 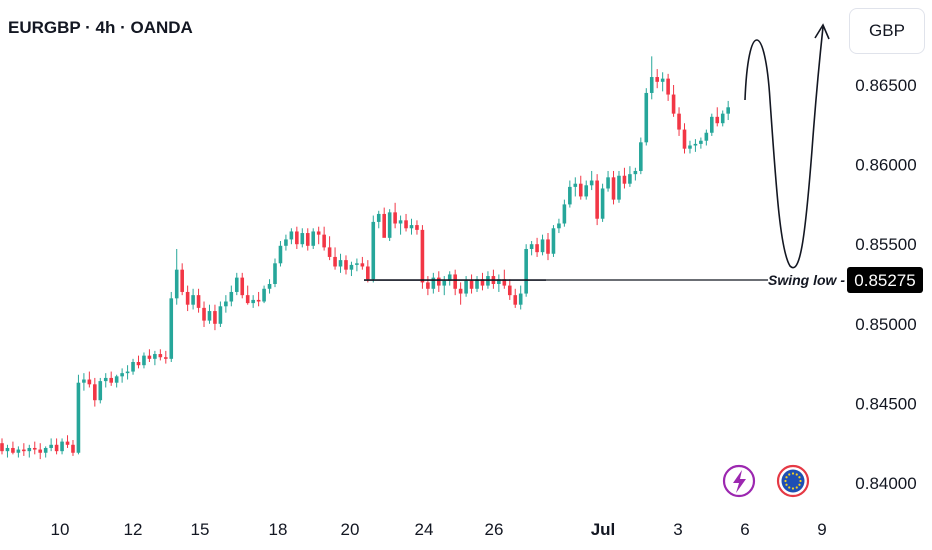 What do you see at coordinates (100, 27) in the screenshot?
I see `chart-title: EURGBP · 4h · OANDA` at bounding box center [100, 27].